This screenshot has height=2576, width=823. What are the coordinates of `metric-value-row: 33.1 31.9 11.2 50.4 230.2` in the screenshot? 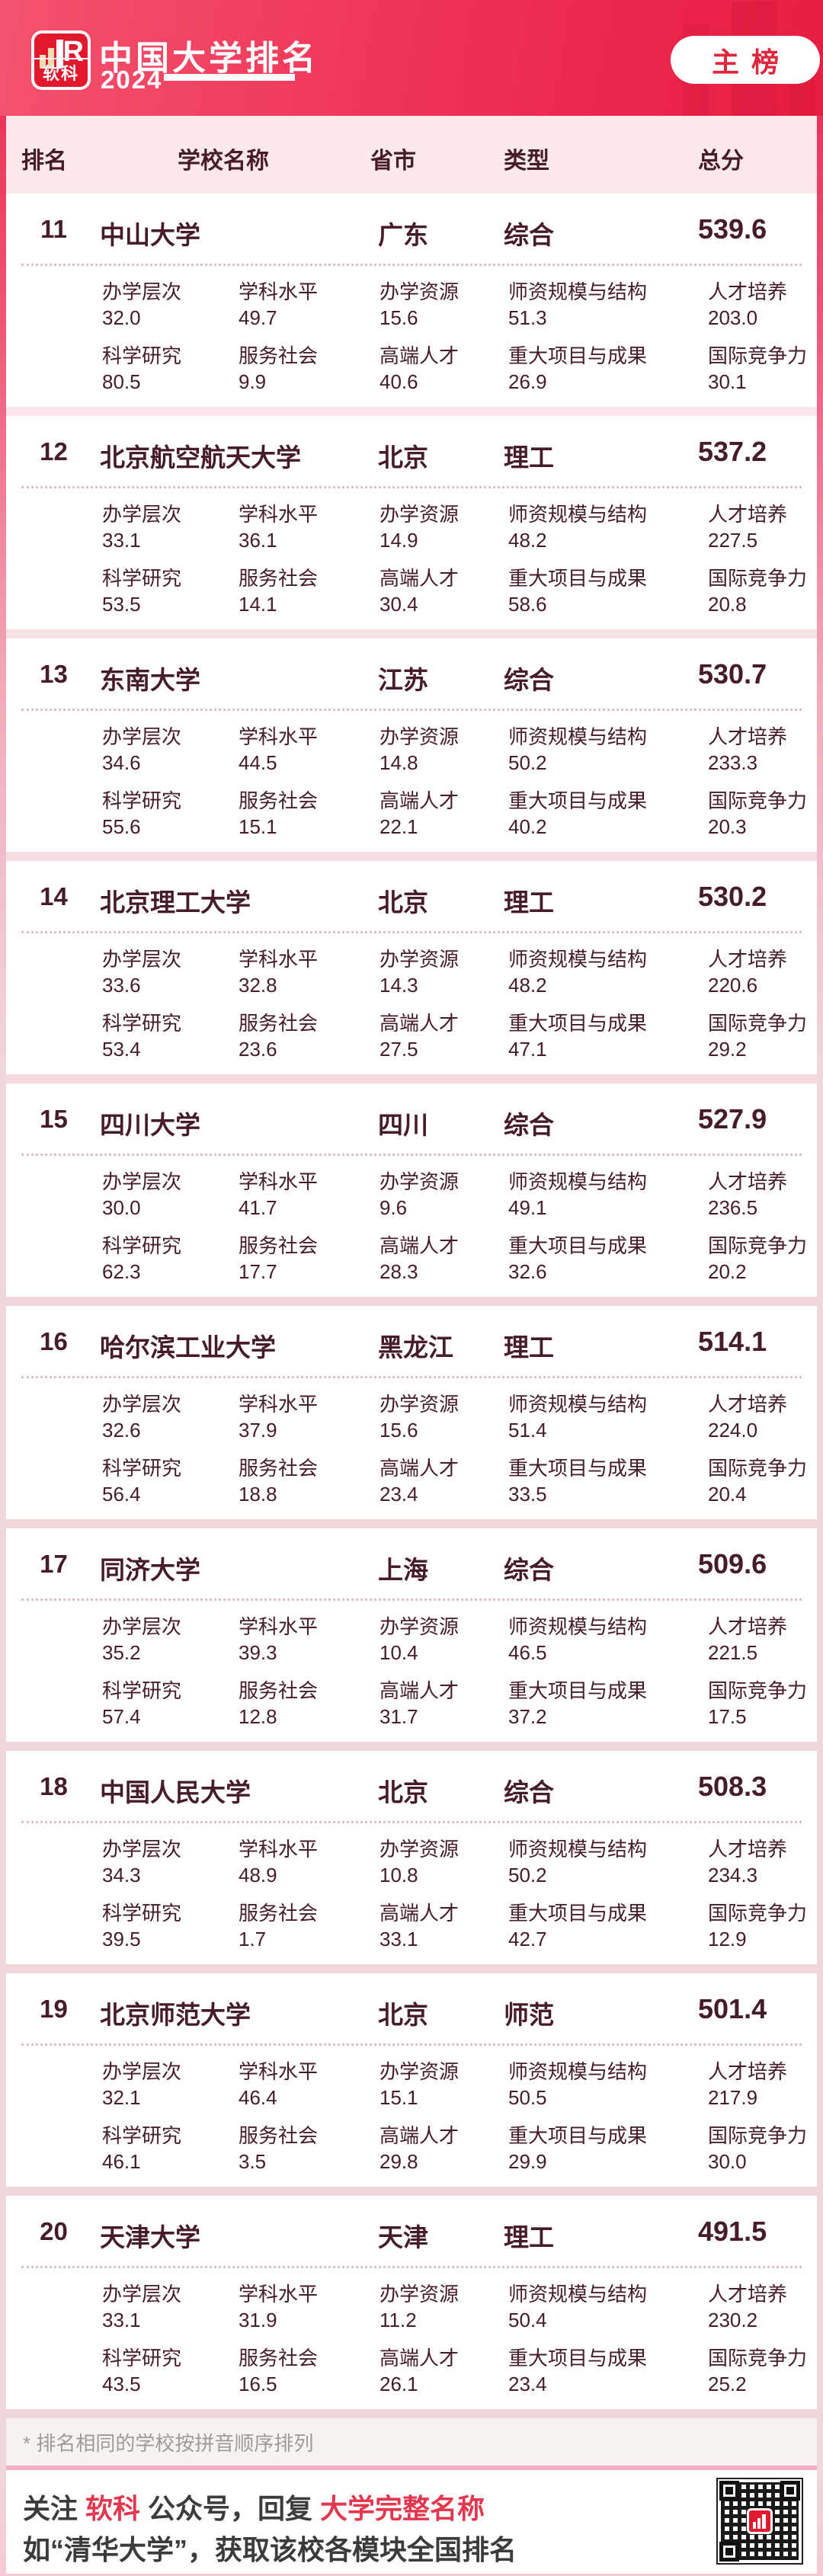 It's located at (411, 2320).